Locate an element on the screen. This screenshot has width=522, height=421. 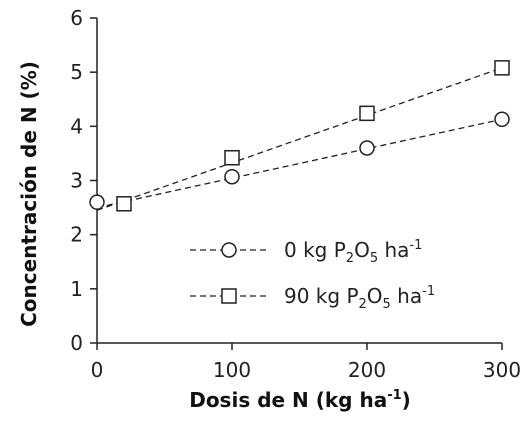
x-axis-title: Dosis de N (kg ha-1) is located at coordinates (300, 400).